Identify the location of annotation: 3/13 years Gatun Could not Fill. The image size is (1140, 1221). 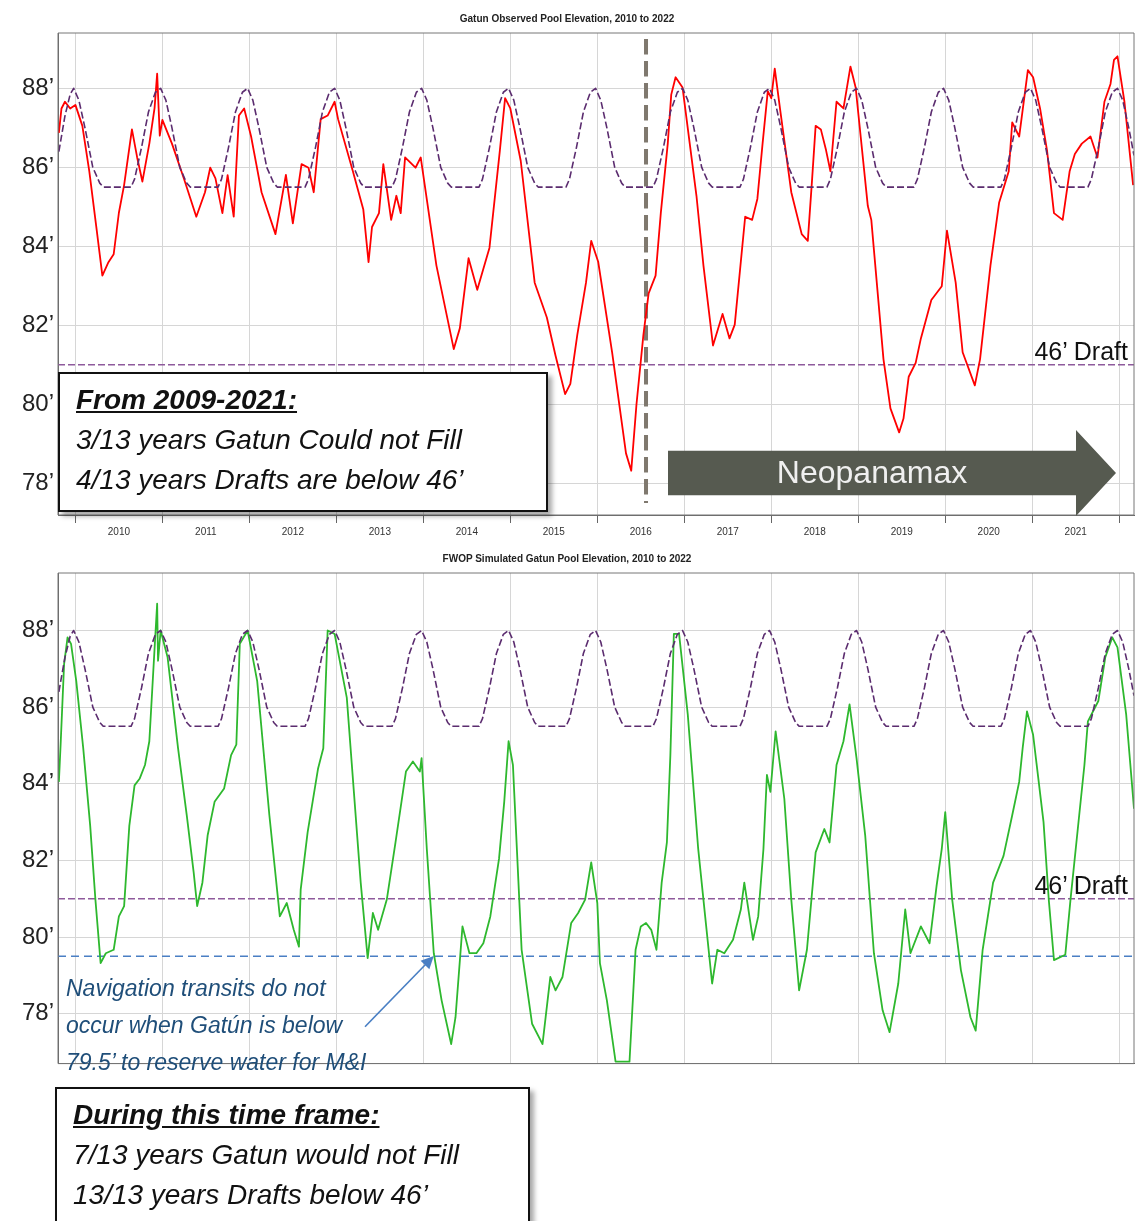
(270, 440).